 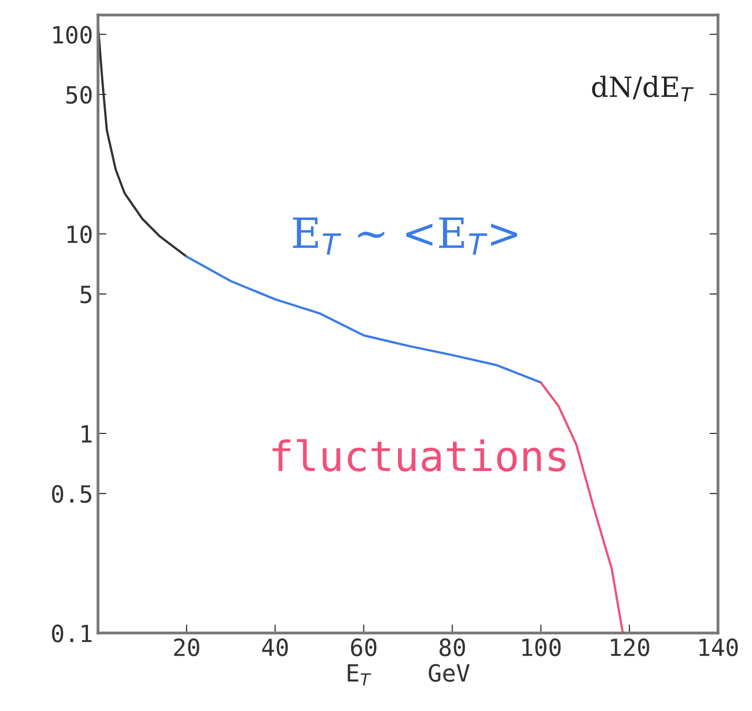 I want to click on y-tick-label: 10, so click(x=80, y=234).